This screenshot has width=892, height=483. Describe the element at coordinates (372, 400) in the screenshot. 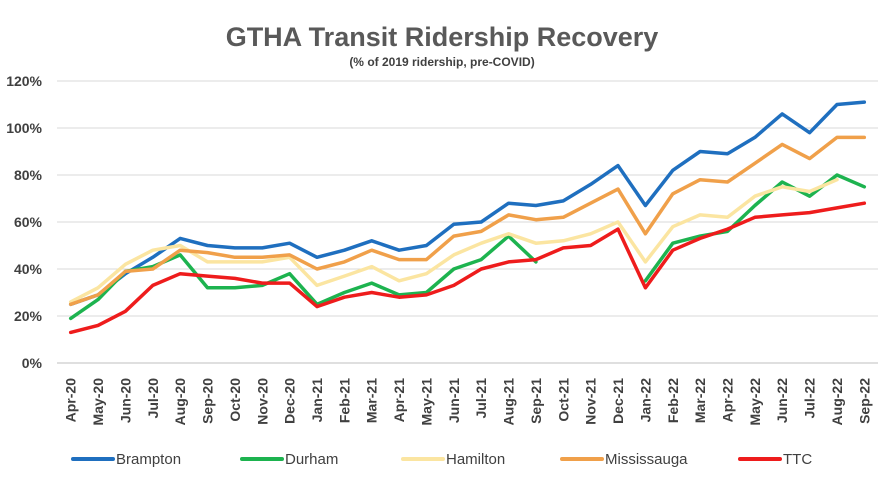

I see `x-tick-label: Mar-21` at that location.